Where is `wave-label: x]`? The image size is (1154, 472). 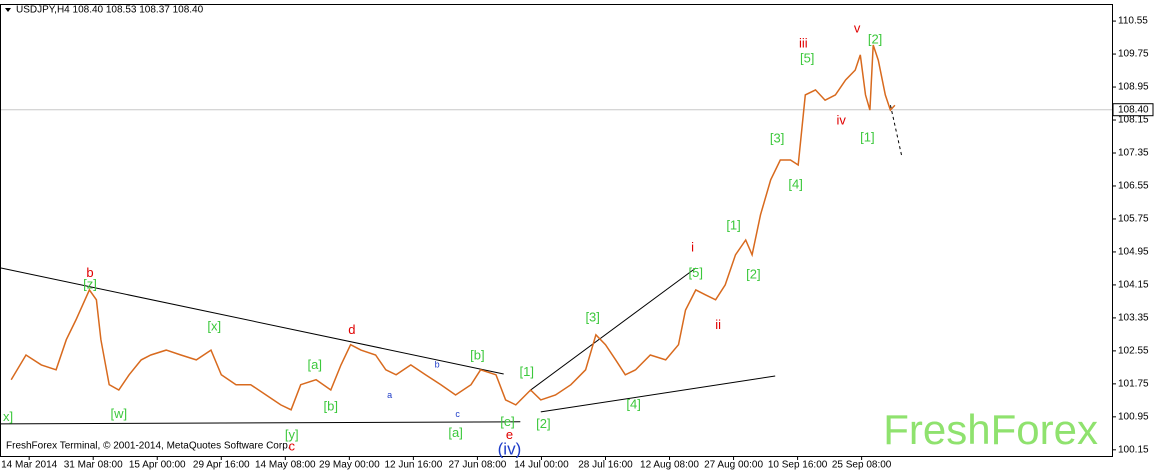 wave-label: x] is located at coordinates (8, 416).